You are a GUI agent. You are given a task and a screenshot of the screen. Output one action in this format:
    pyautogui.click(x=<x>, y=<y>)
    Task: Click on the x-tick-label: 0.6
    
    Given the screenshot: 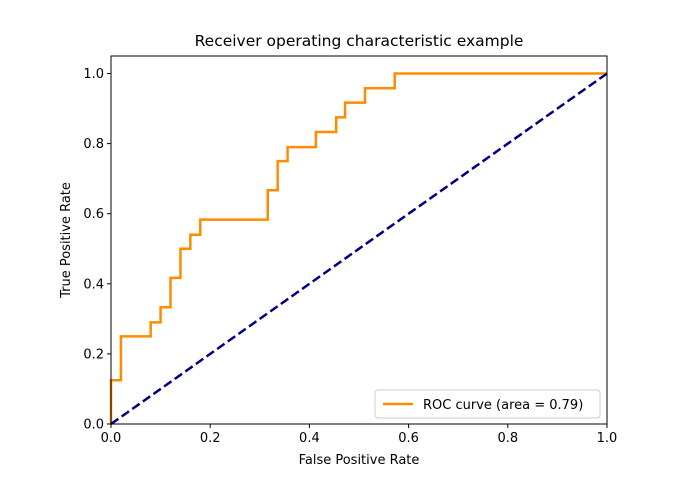 What is the action you would take?
    pyautogui.click(x=408, y=438)
    